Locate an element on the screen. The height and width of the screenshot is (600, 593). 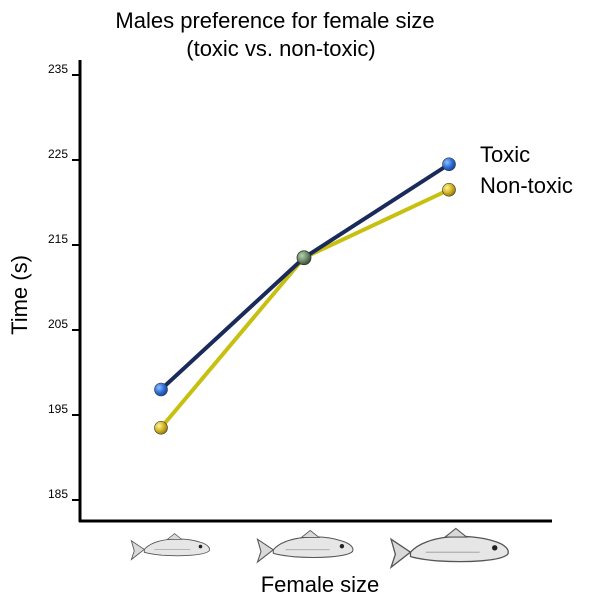
y-tick-label: 225 is located at coordinates (58, 154).